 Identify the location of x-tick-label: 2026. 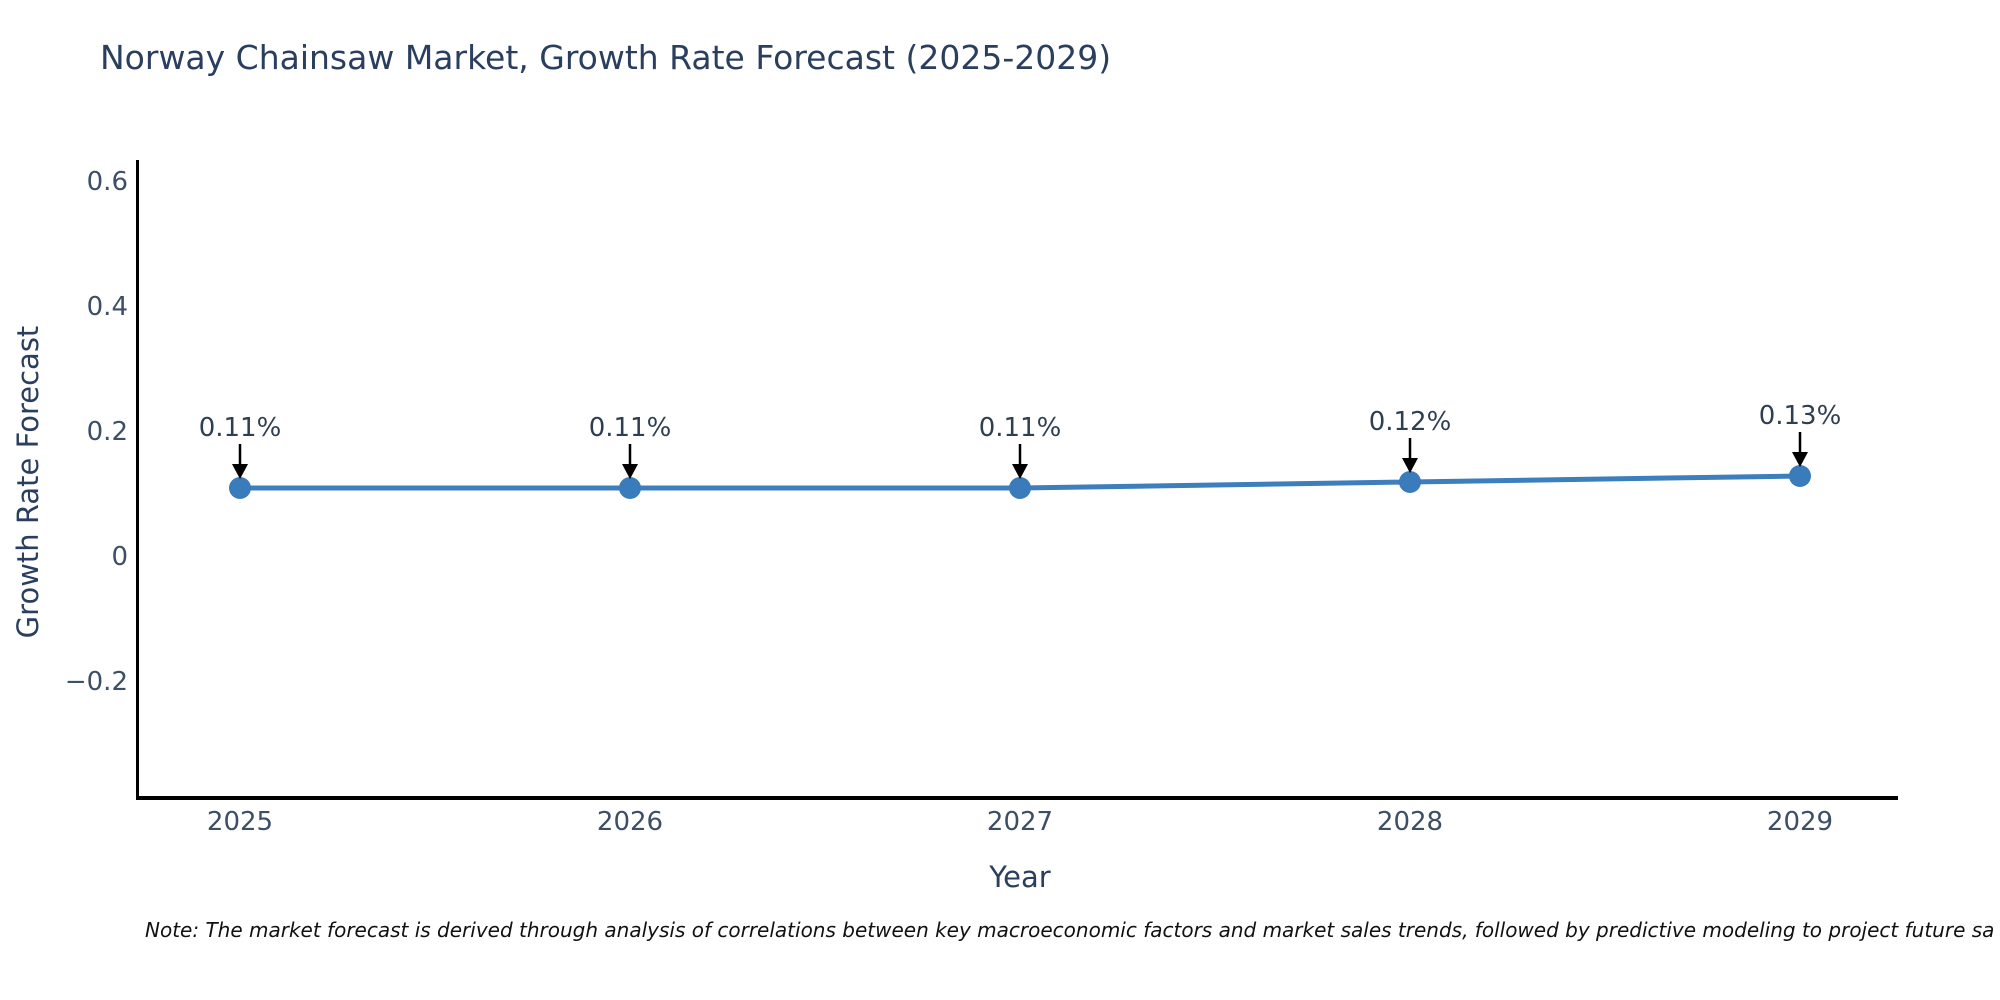
(630, 822).